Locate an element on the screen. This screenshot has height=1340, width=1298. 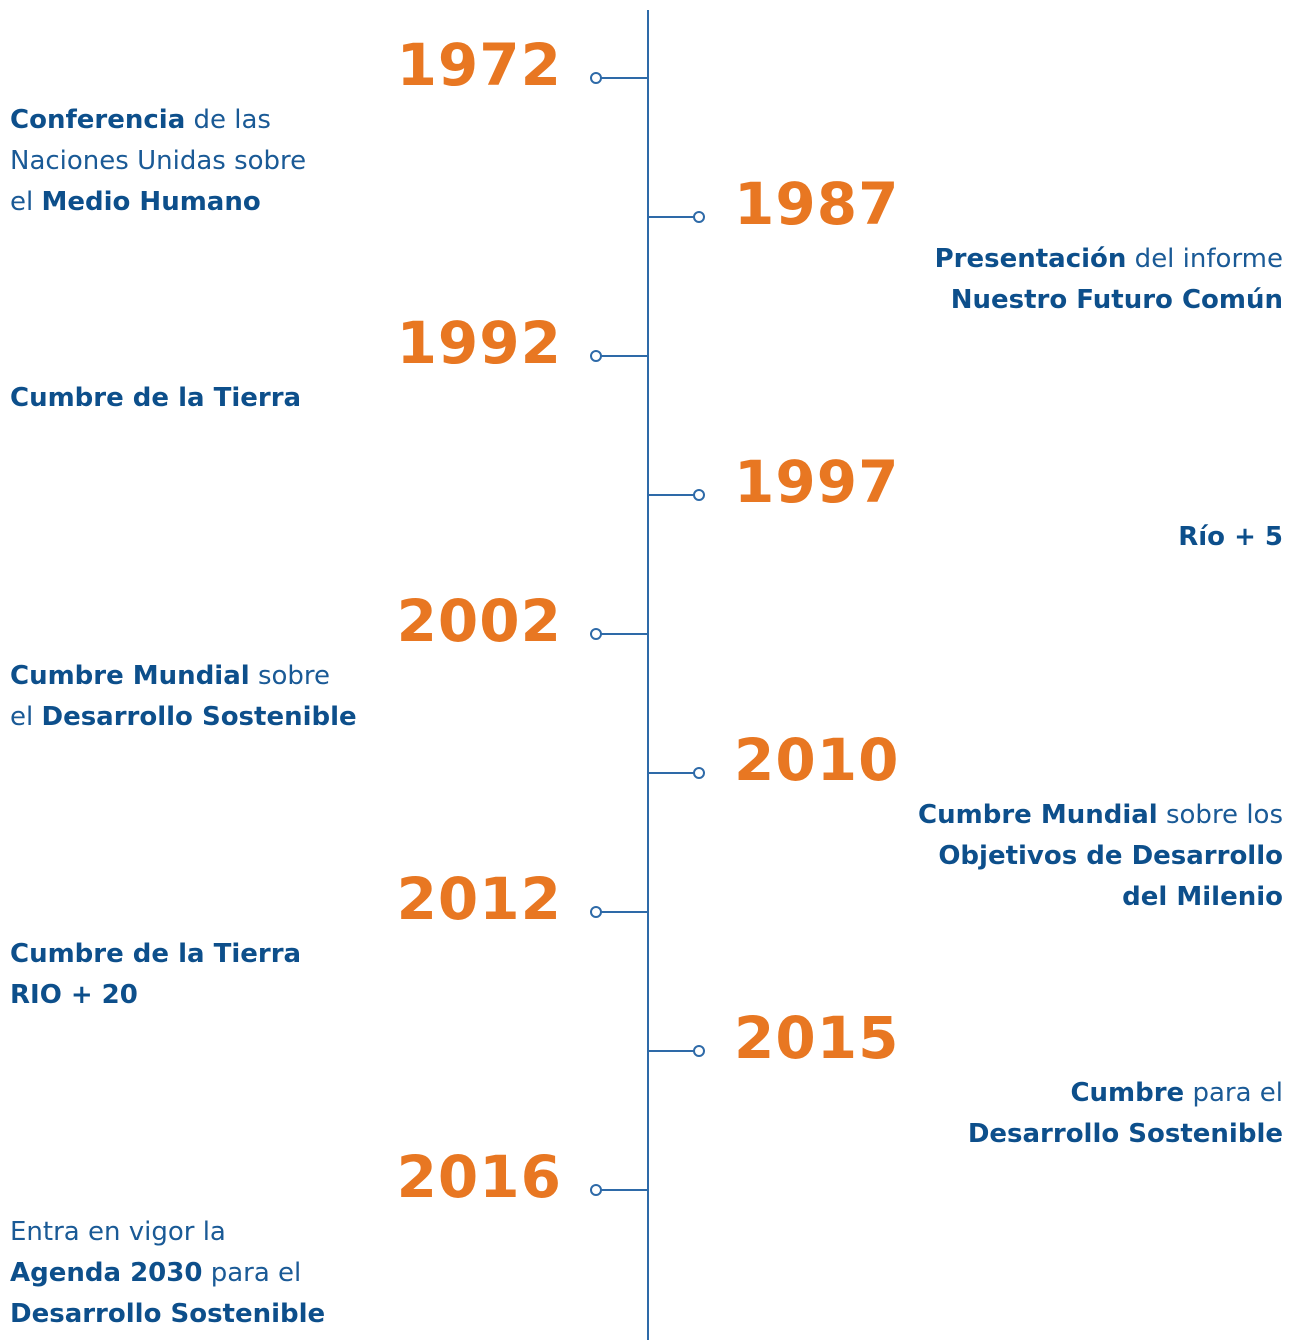
description-line: Naciones Unidas sobre is located at coordinates (158, 161).